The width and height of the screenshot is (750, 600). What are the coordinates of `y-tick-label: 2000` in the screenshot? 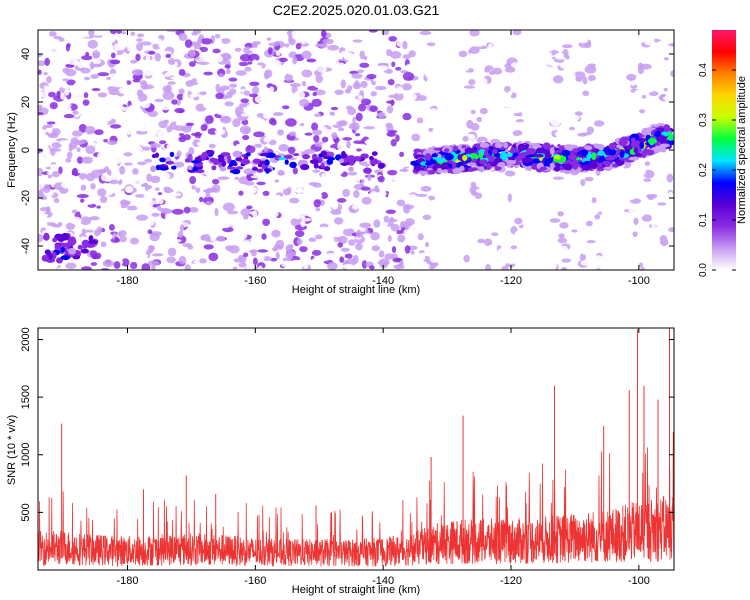 It's located at (26, 339).